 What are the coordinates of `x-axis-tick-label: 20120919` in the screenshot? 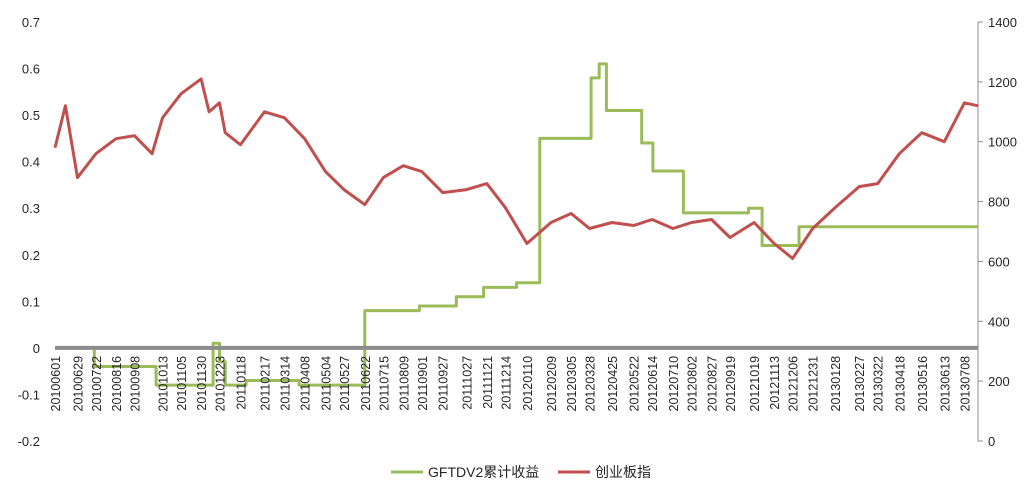 It's located at (731, 384).